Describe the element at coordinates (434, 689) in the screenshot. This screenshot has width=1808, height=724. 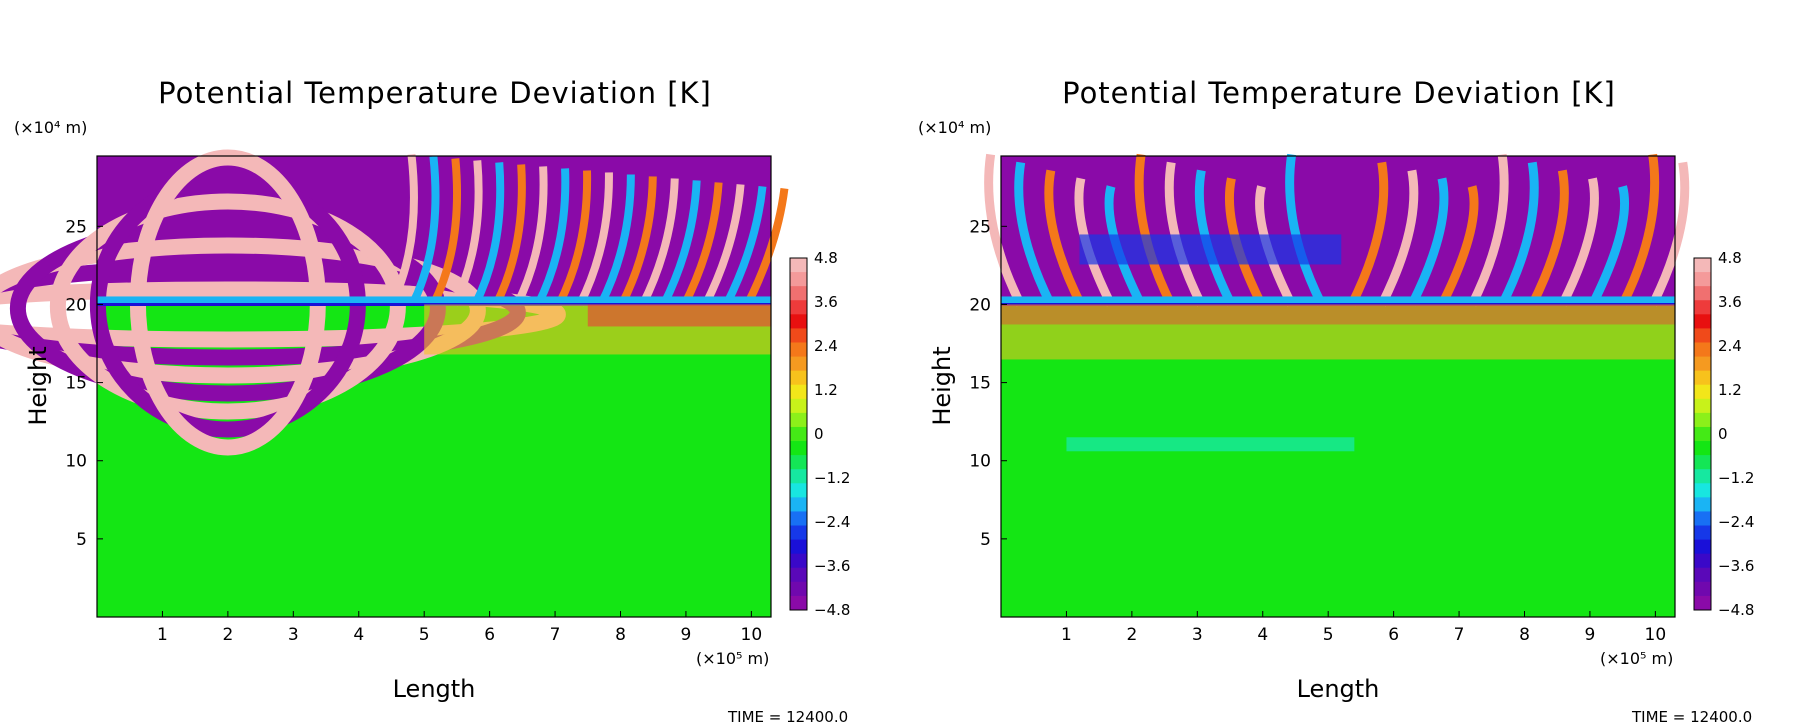
I see `x-axis-label: Length` at that location.